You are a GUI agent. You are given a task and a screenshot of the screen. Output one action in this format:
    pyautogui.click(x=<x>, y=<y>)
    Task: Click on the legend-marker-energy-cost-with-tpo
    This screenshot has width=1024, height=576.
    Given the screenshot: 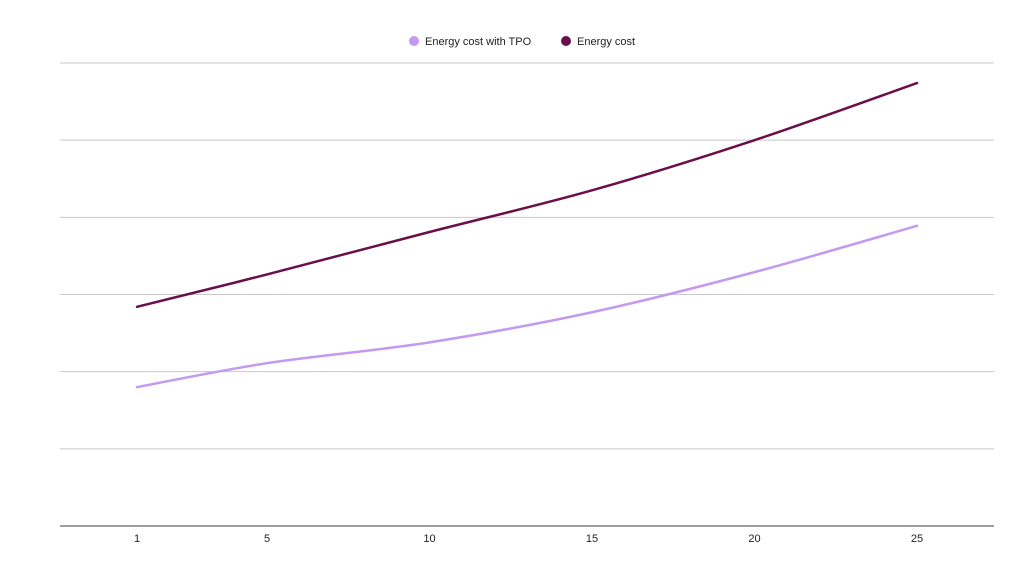 What is the action you would take?
    pyautogui.click(x=414, y=41)
    